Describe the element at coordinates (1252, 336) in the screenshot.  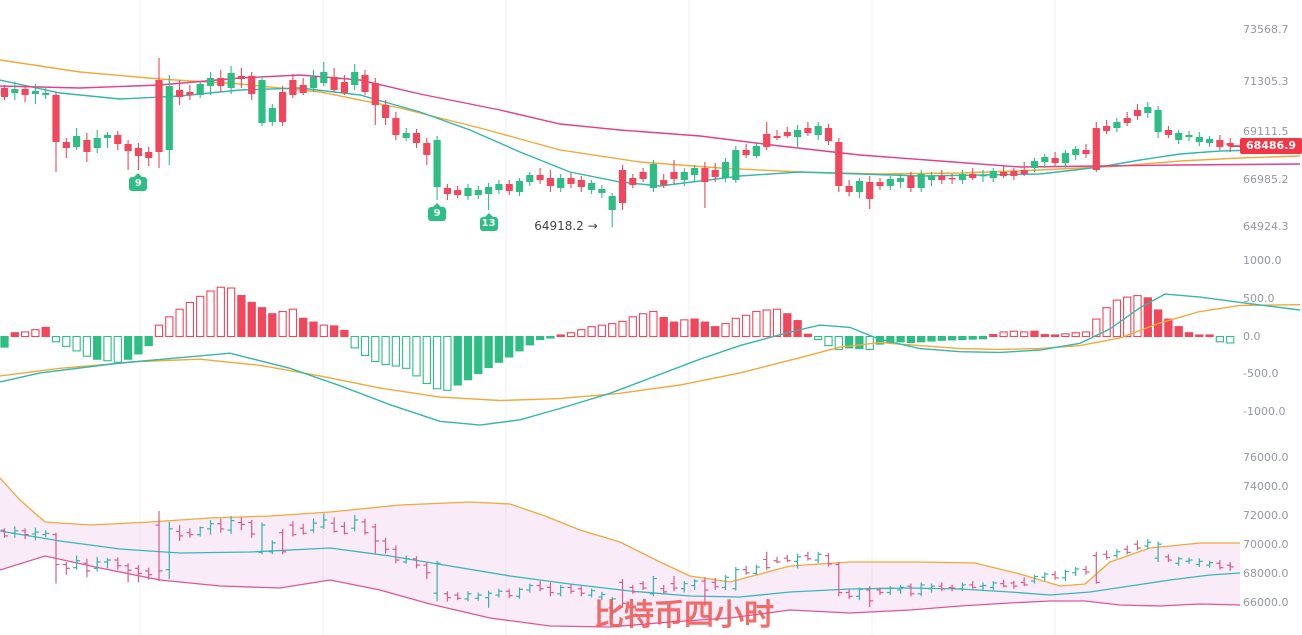
I see `axis-tick-label: 0.0` at that location.